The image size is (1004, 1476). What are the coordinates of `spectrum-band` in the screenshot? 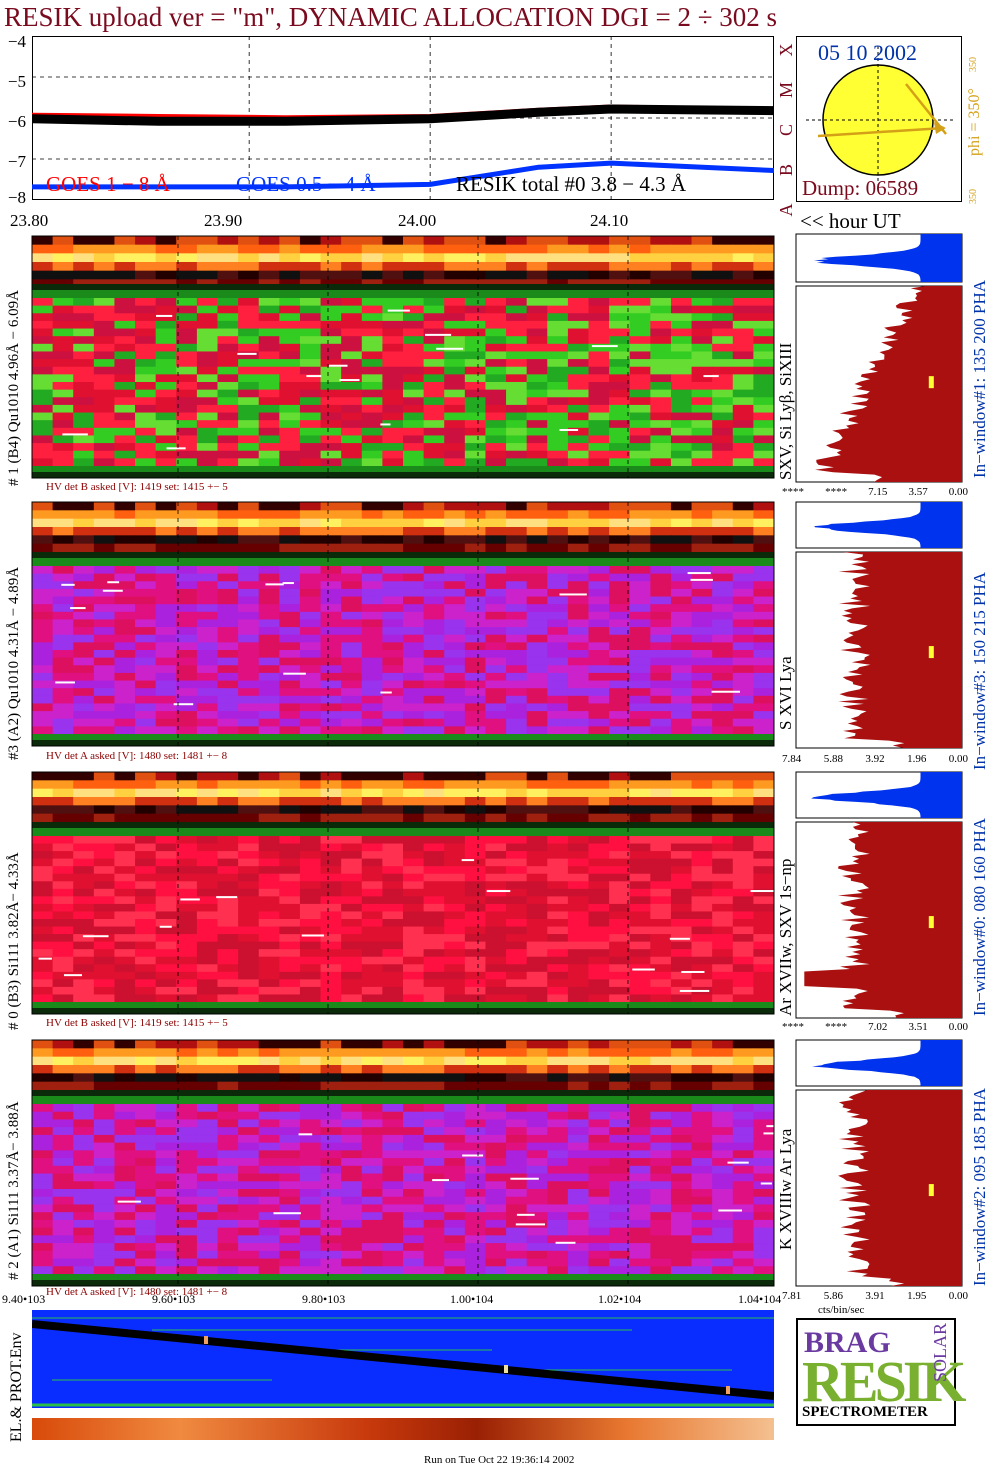 It's located at (403, 287).